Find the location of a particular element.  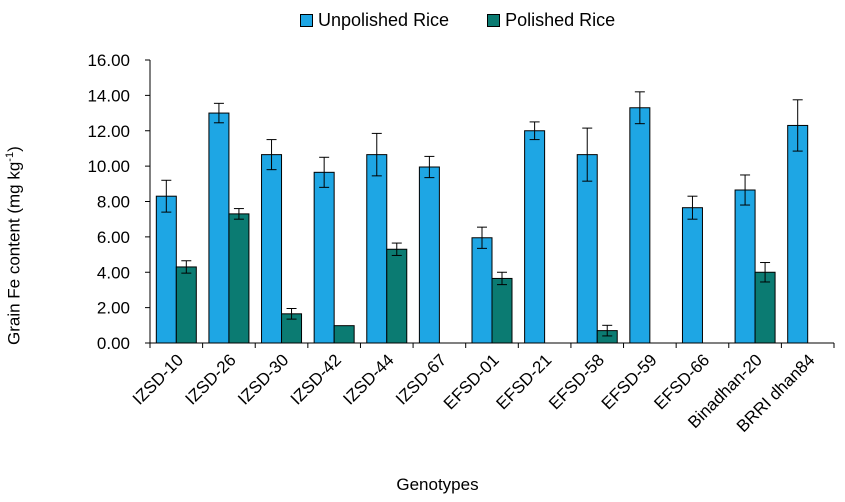

x-axis-label: Genotypes is located at coordinates (437, 484).